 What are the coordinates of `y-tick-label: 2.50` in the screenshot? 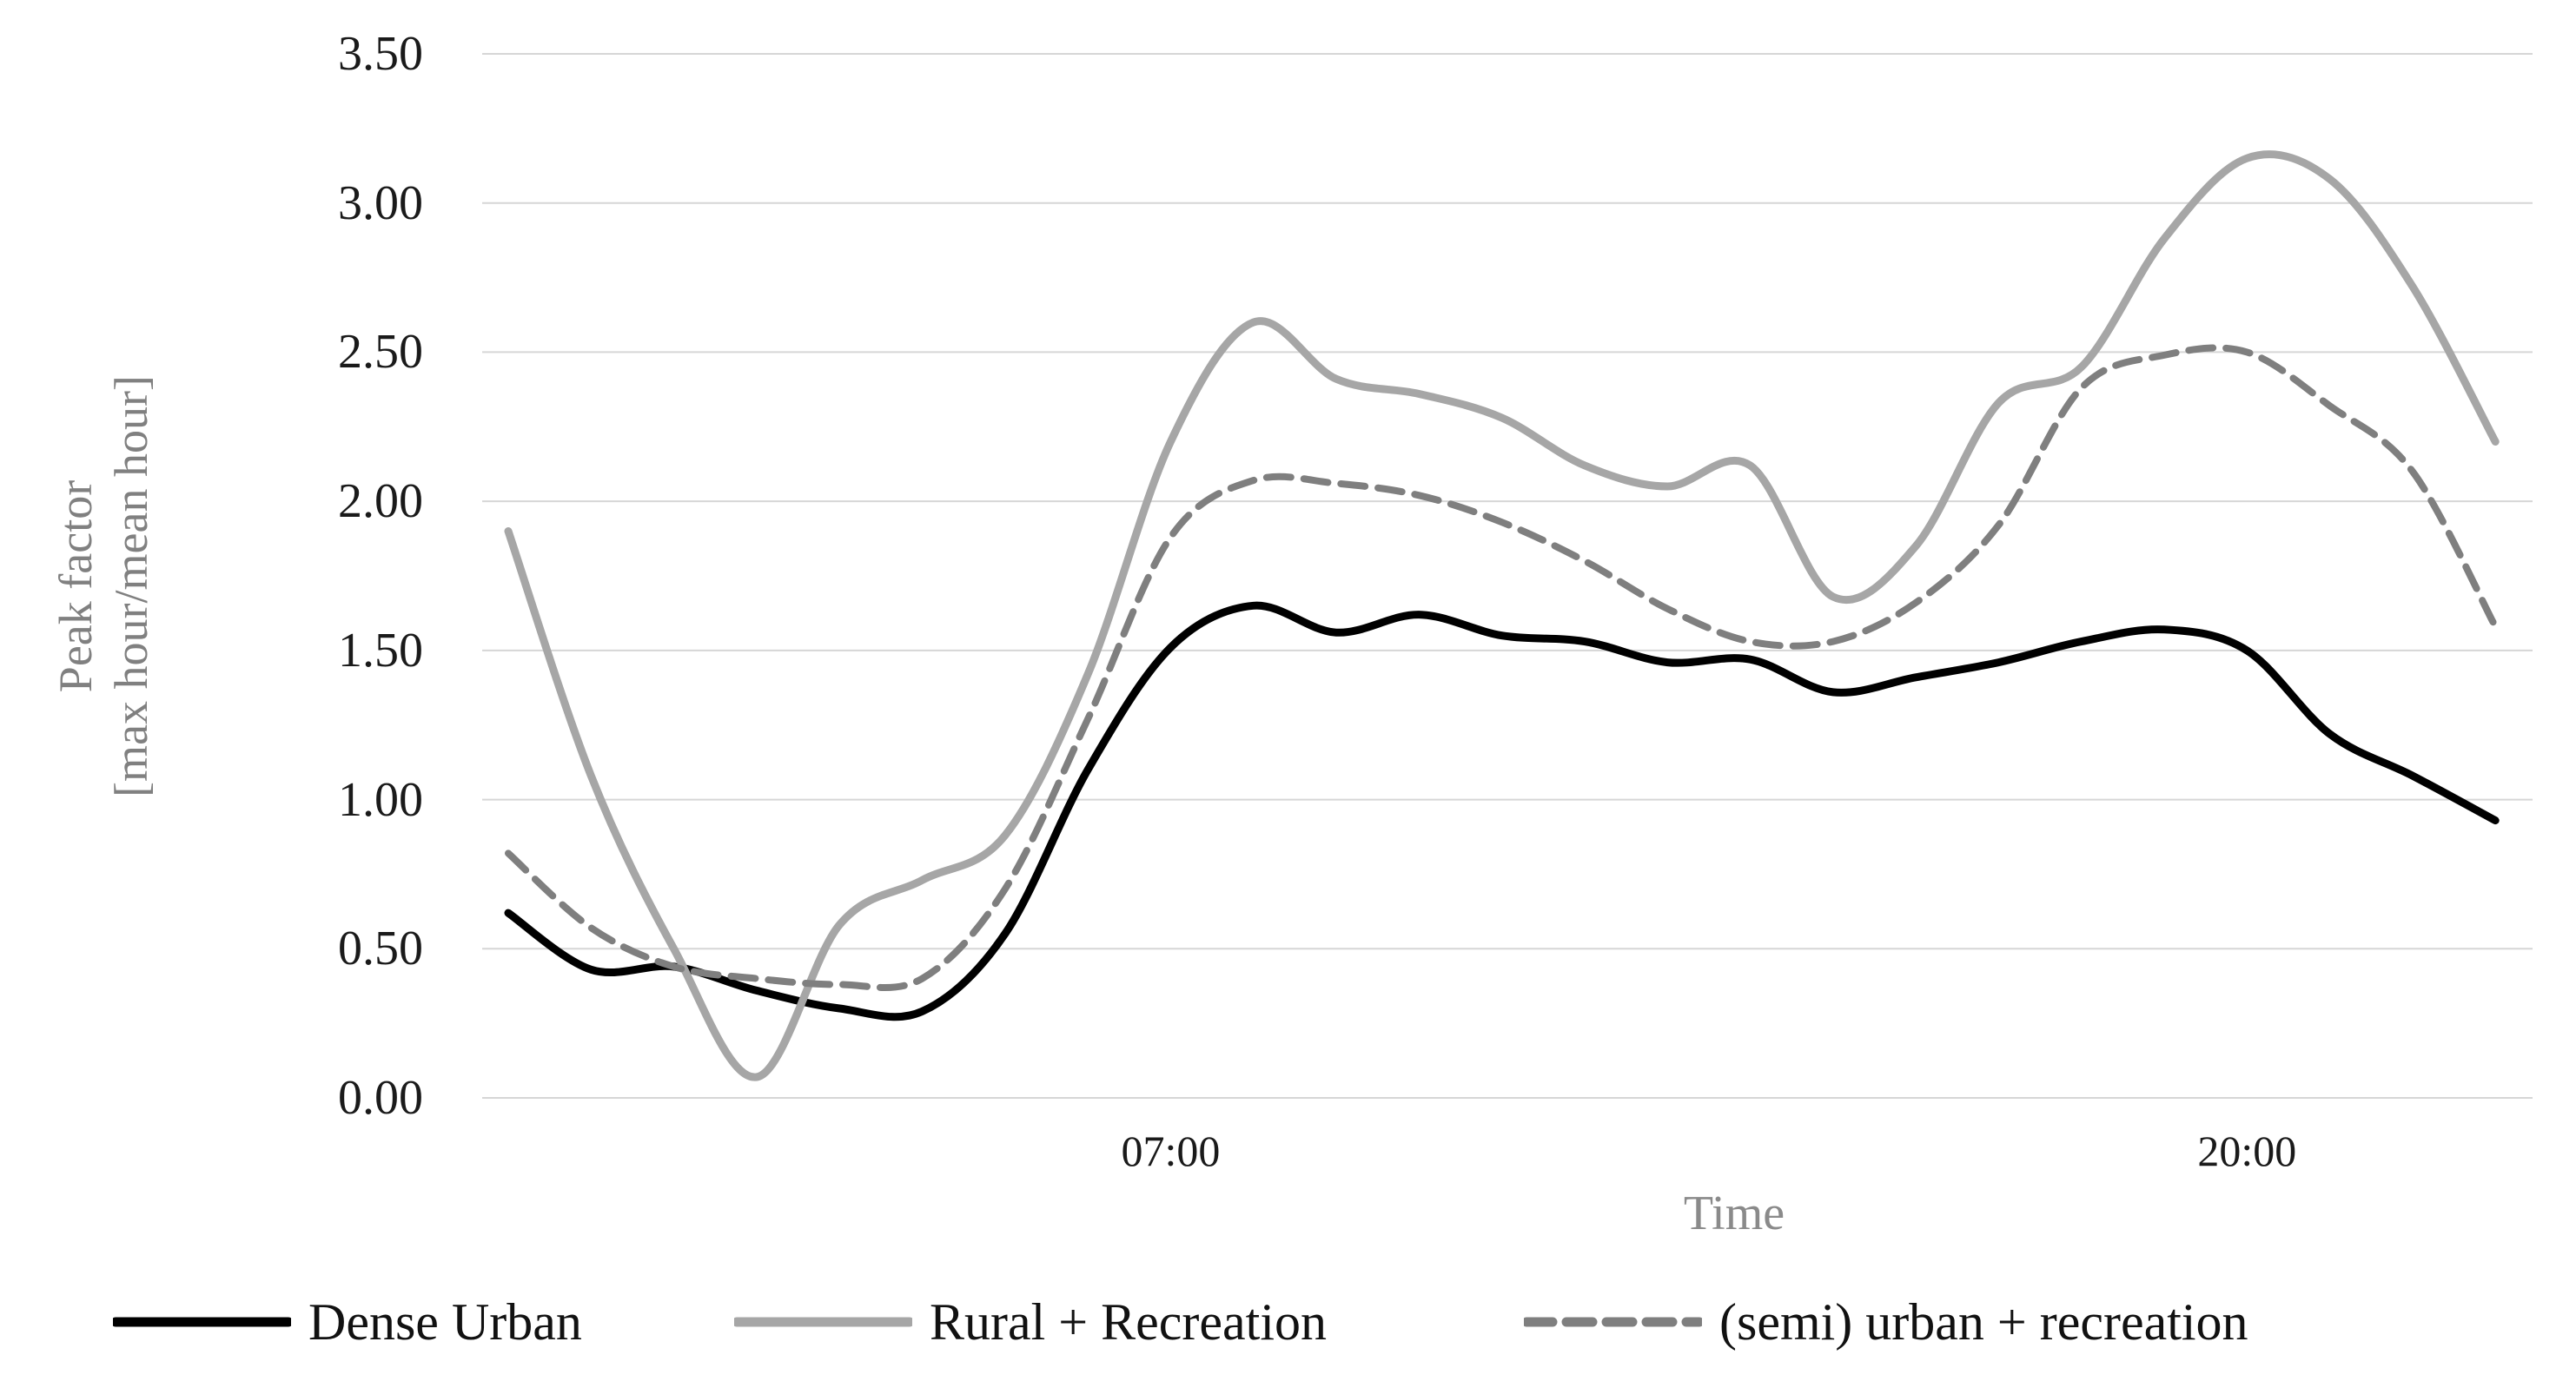 It's located at (380, 352).